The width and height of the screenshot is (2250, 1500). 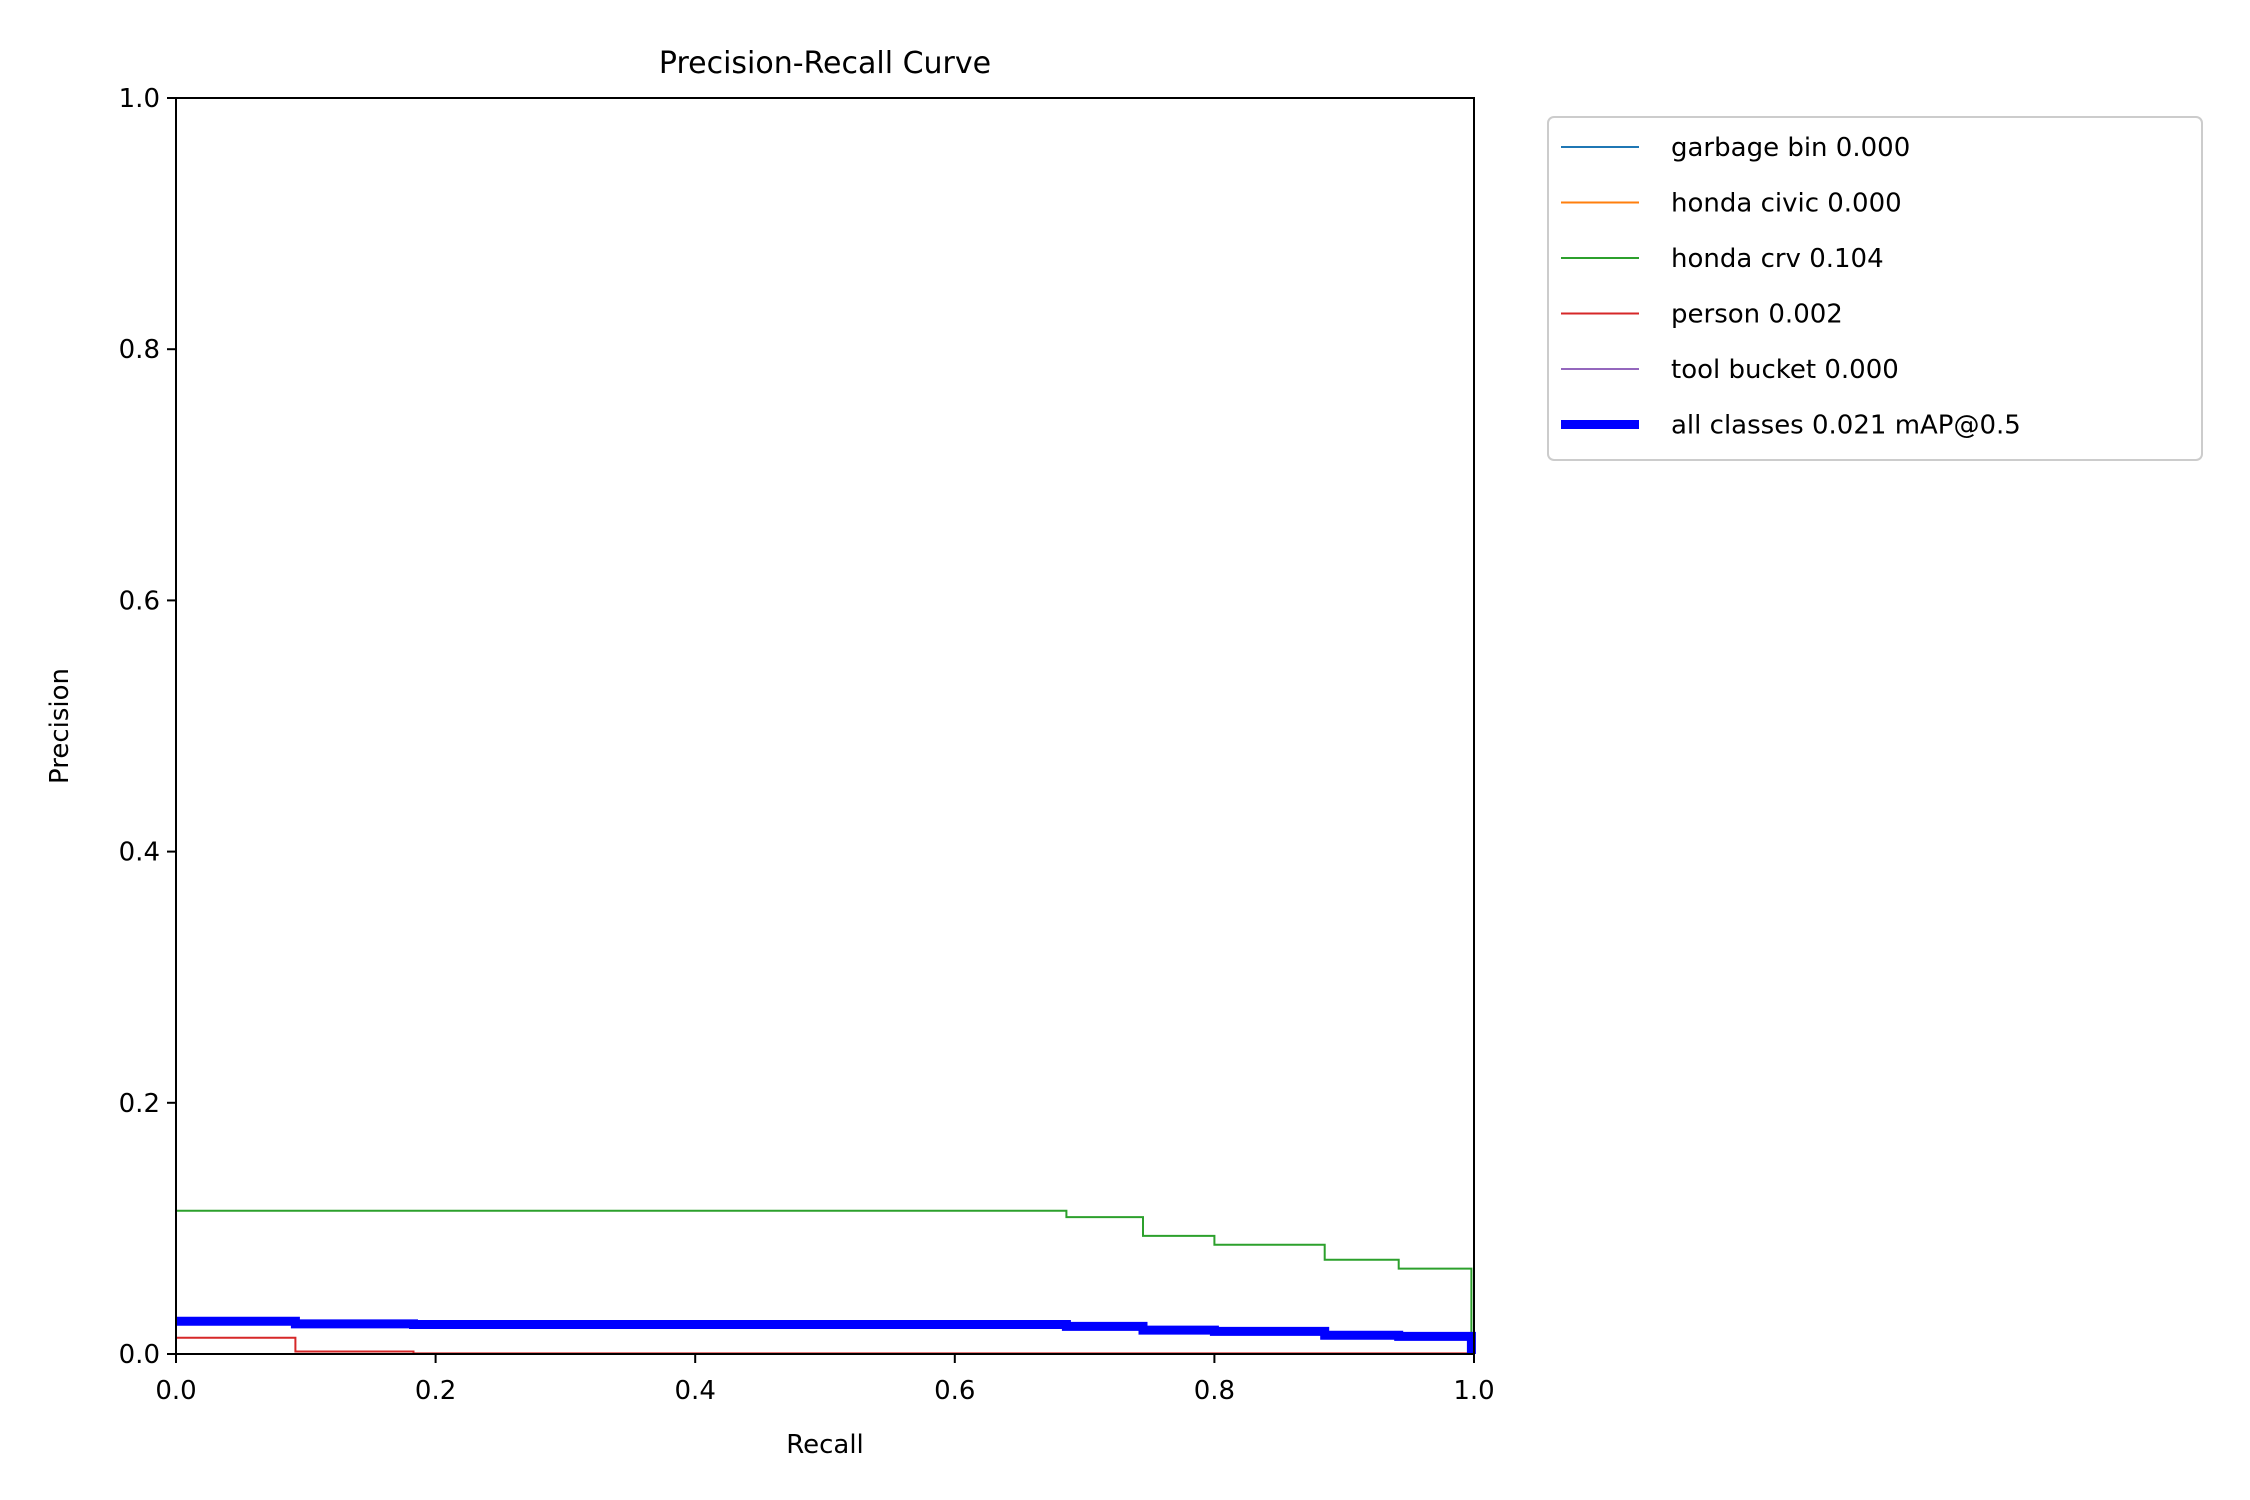 What do you see at coordinates (175, 1391) in the screenshot?
I see `x-tick-label: 0.0` at bounding box center [175, 1391].